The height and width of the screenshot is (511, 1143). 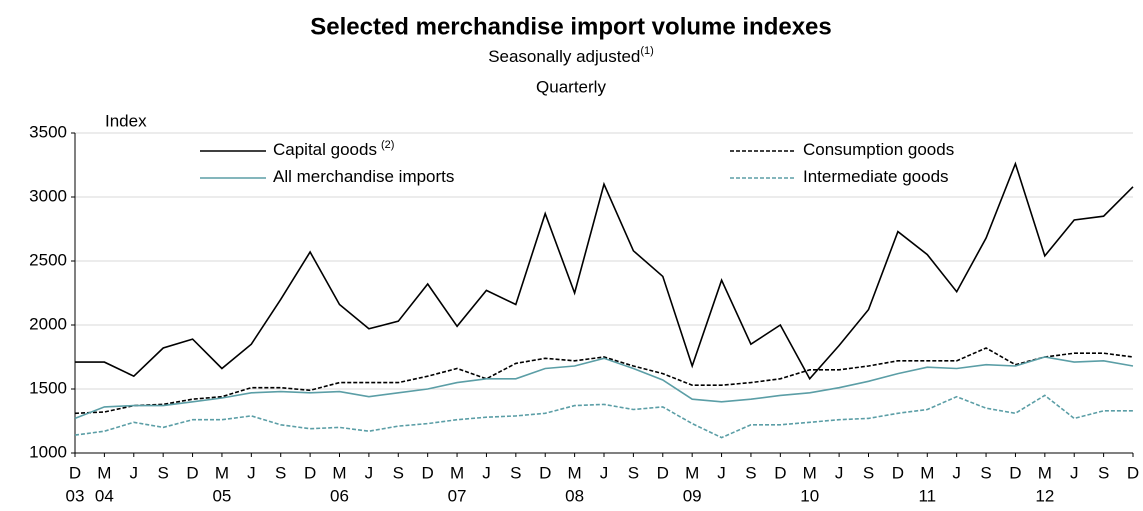 I want to click on legend-note: (2), so click(x=387, y=145).